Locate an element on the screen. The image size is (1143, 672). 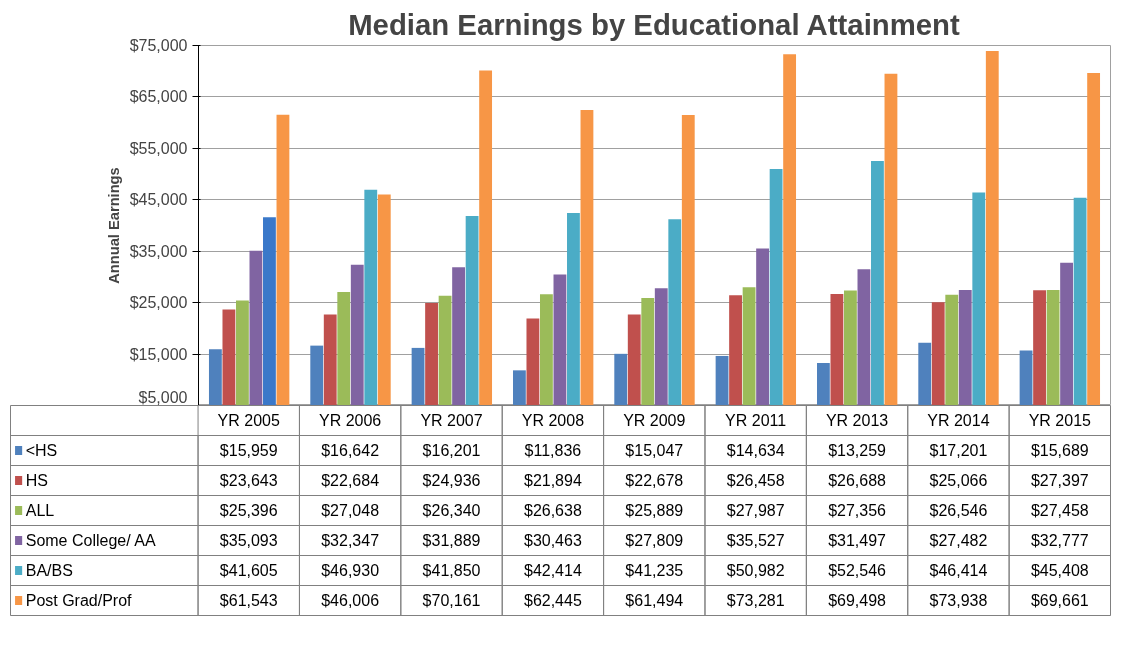
data-label: $15,047 is located at coordinates (654, 450).